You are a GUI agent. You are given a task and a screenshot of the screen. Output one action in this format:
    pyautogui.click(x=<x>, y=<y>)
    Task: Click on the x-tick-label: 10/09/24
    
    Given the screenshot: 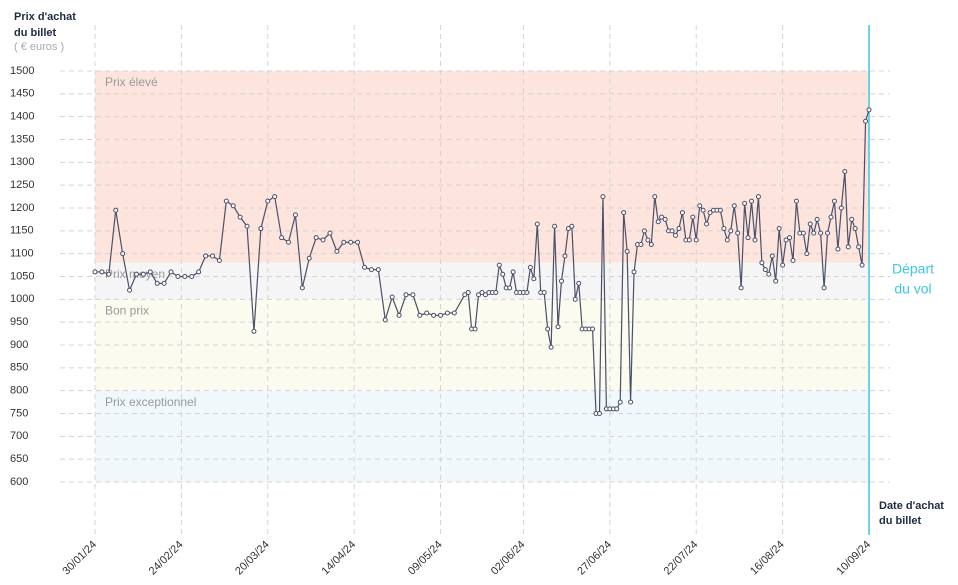 What is the action you would take?
    pyautogui.click(x=853, y=558)
    